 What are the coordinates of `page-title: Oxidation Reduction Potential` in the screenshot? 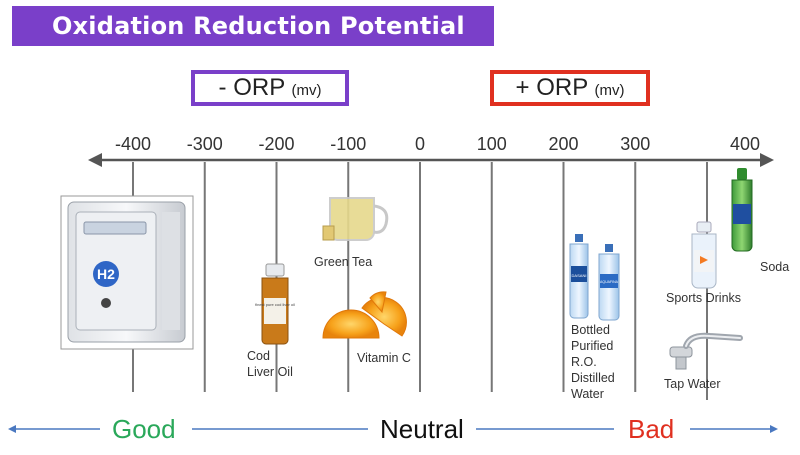 It's located at (253, 26).